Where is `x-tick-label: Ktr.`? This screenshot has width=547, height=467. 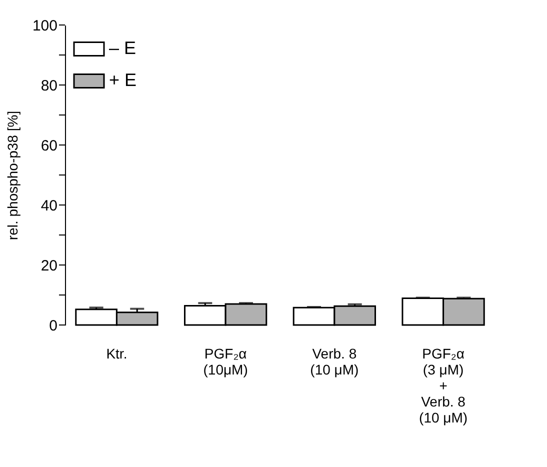
x-tick-label: Ktr. is located at coordinates (117, 354).